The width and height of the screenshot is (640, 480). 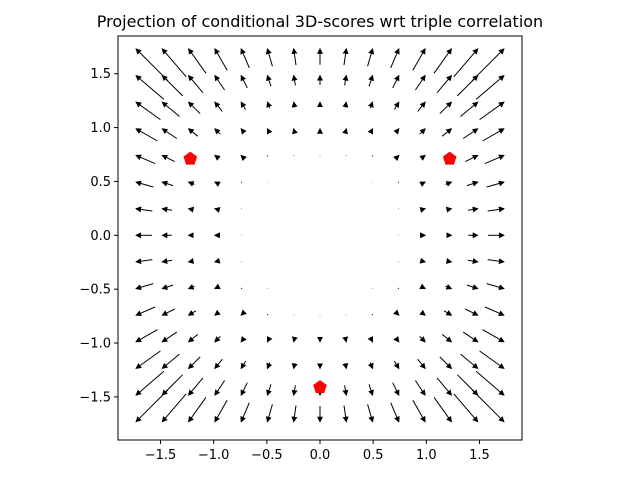 What do you see at coordinates (95, 397) in the screenshot?
I see `y-tick-label: −1.5` at bounding box center [95, 397].